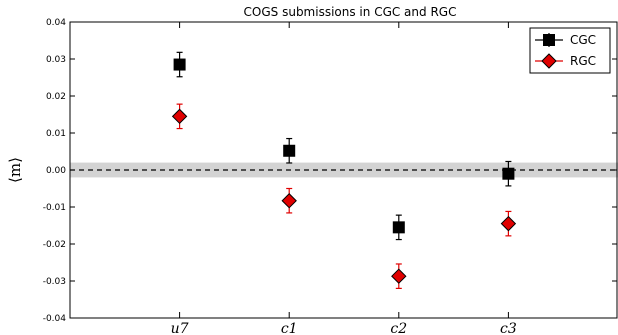  I want to click on y-axis-label: ⟨m⟩, so click(15, 170).